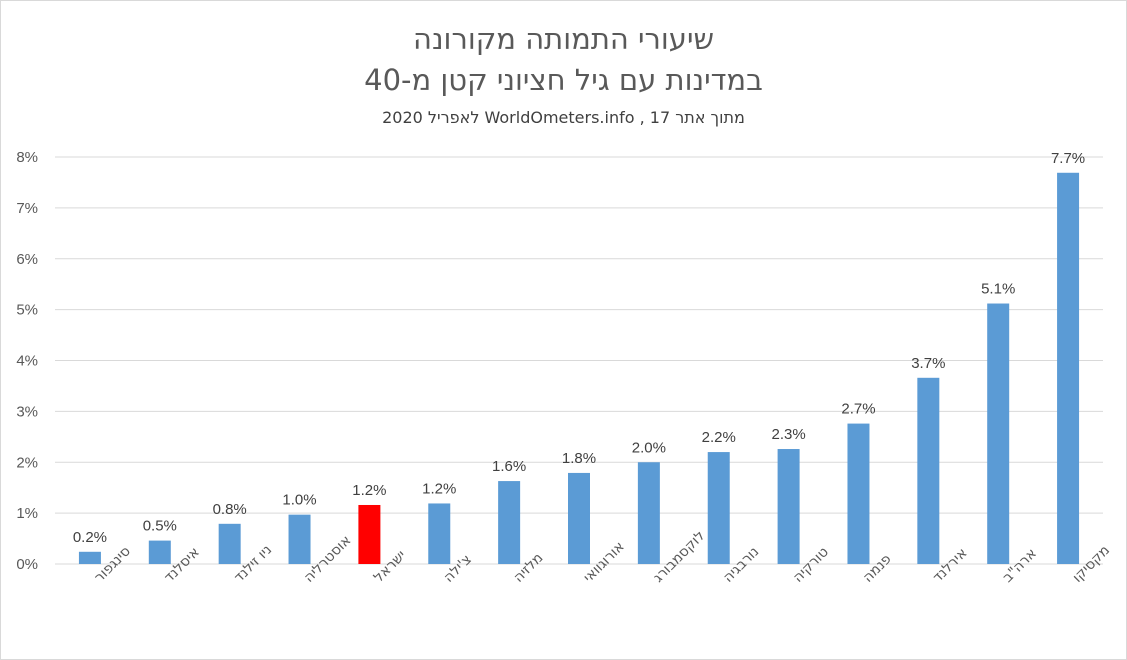 This screenshot has width=1127, height=660. Describe the element at coordinates (858, 409) in the screenshot. I see `data-label: 2.7%` at that location.